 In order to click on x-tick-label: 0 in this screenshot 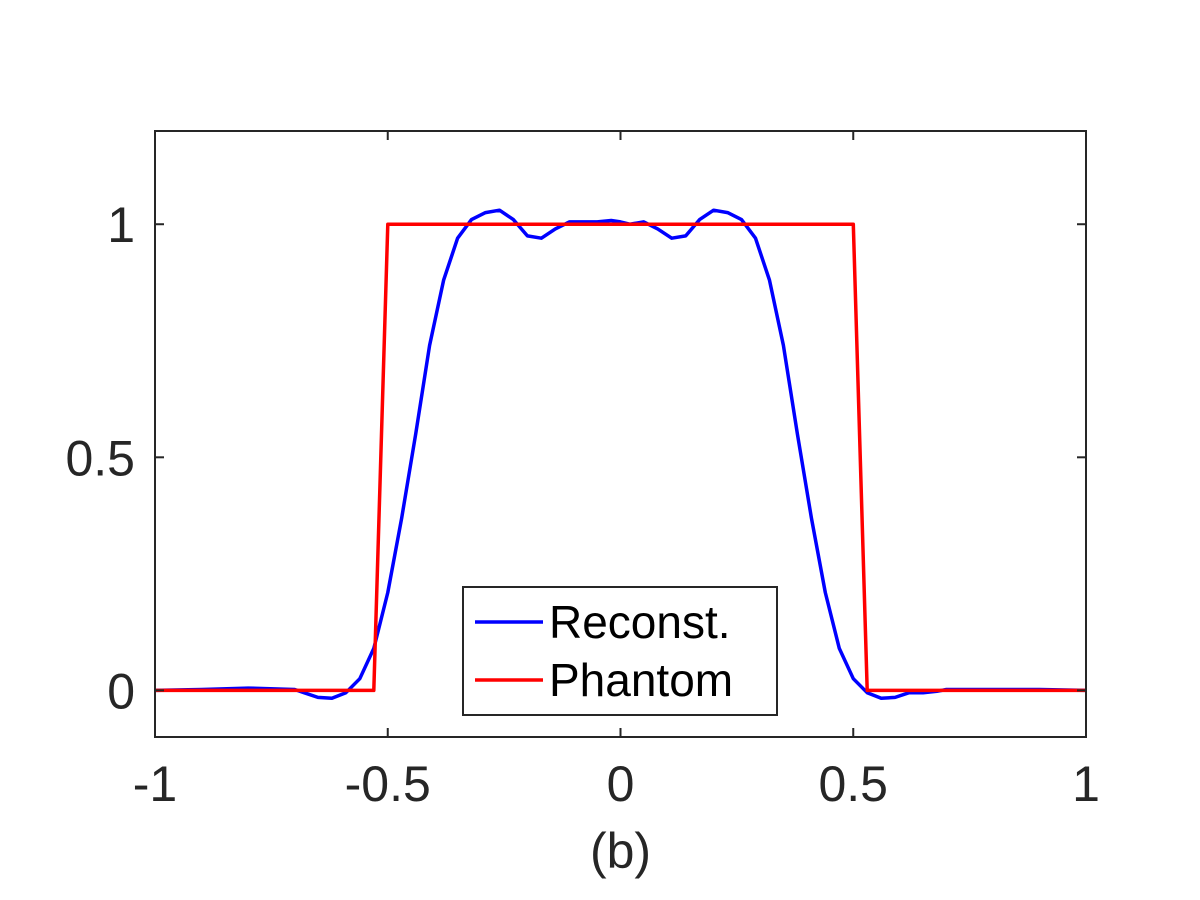, I will do `click(621, 784)`.